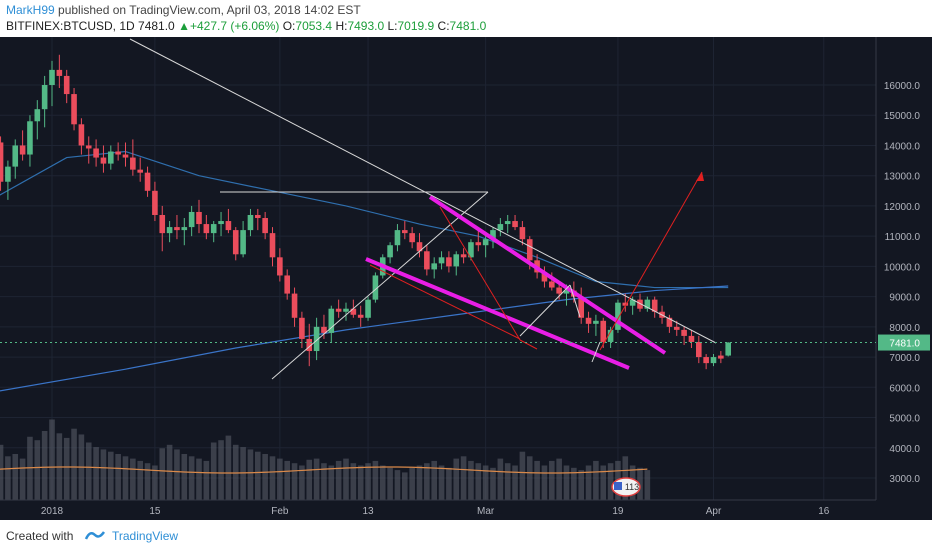 The width and height of the screenshot is (932, 550). Describe the element at coordinates (184, 26) in the screenshot. I see `up-arrow-icon: ▲` at that location.